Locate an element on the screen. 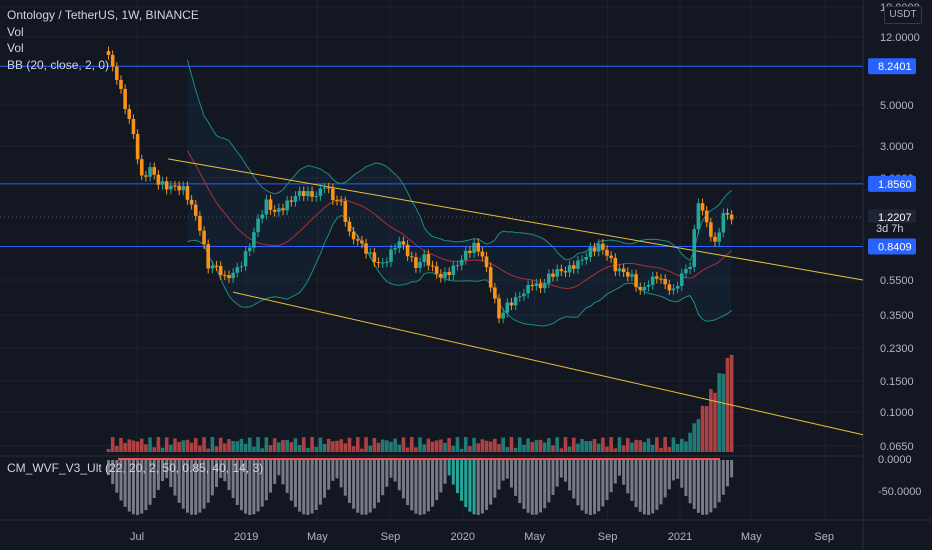 The height and width of the screenshot is (550, 932). bollinger-legend: BB (20, close, 2, 0) is located at coordinates (58, 64).